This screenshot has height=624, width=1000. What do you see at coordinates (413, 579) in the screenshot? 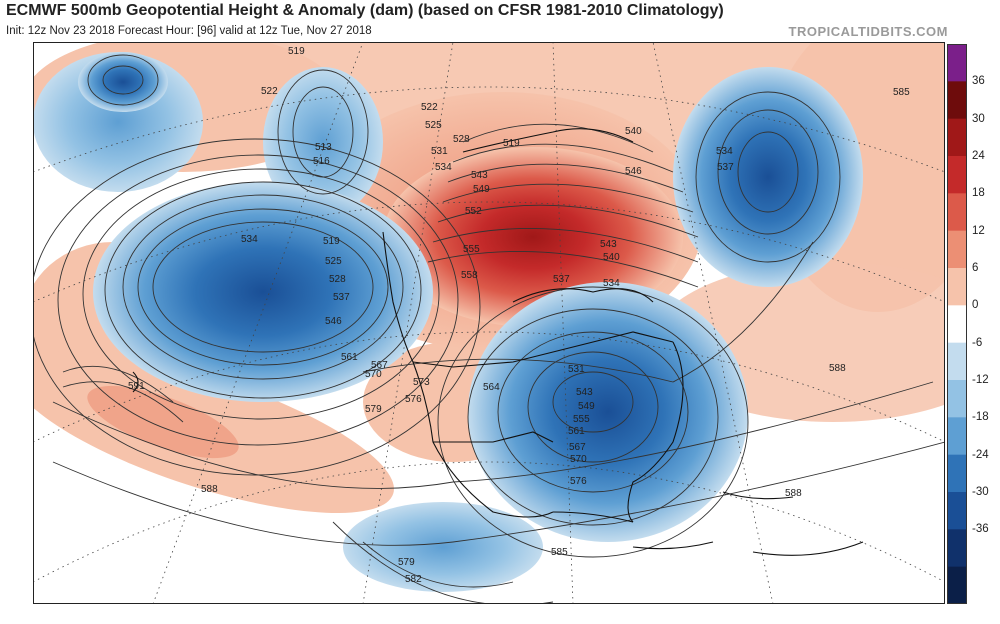
I see `contour-label: 582` at bounding box center [413, 579].